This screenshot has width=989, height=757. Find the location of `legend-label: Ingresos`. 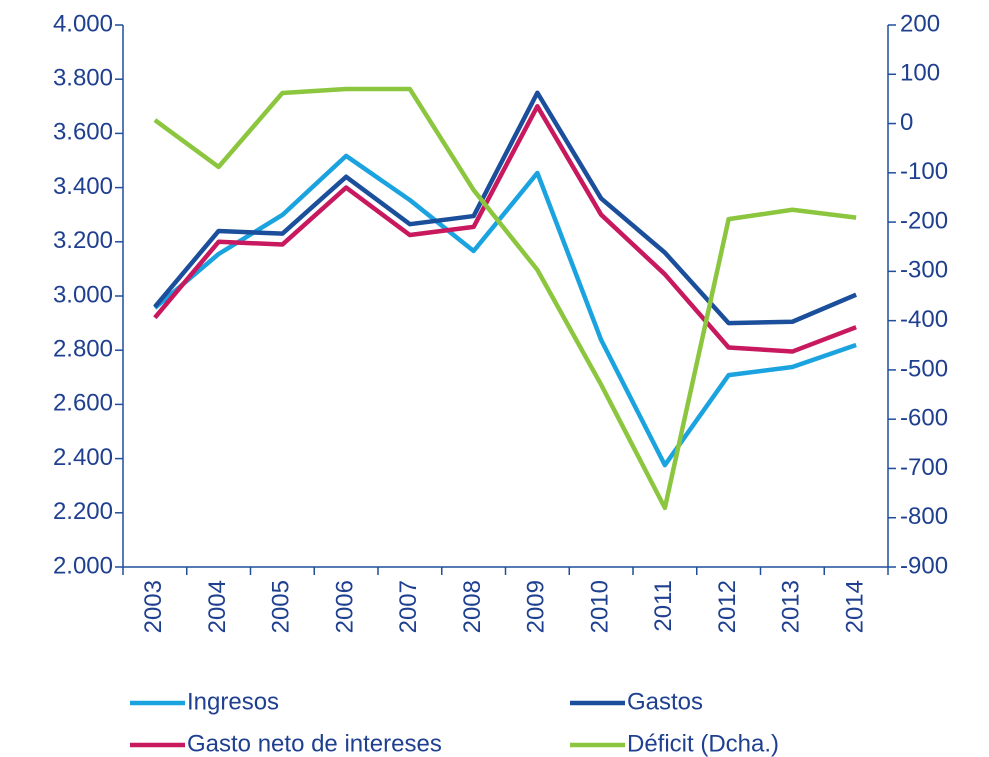

legend-label: Ingresos is located at coordinates (233, 701).